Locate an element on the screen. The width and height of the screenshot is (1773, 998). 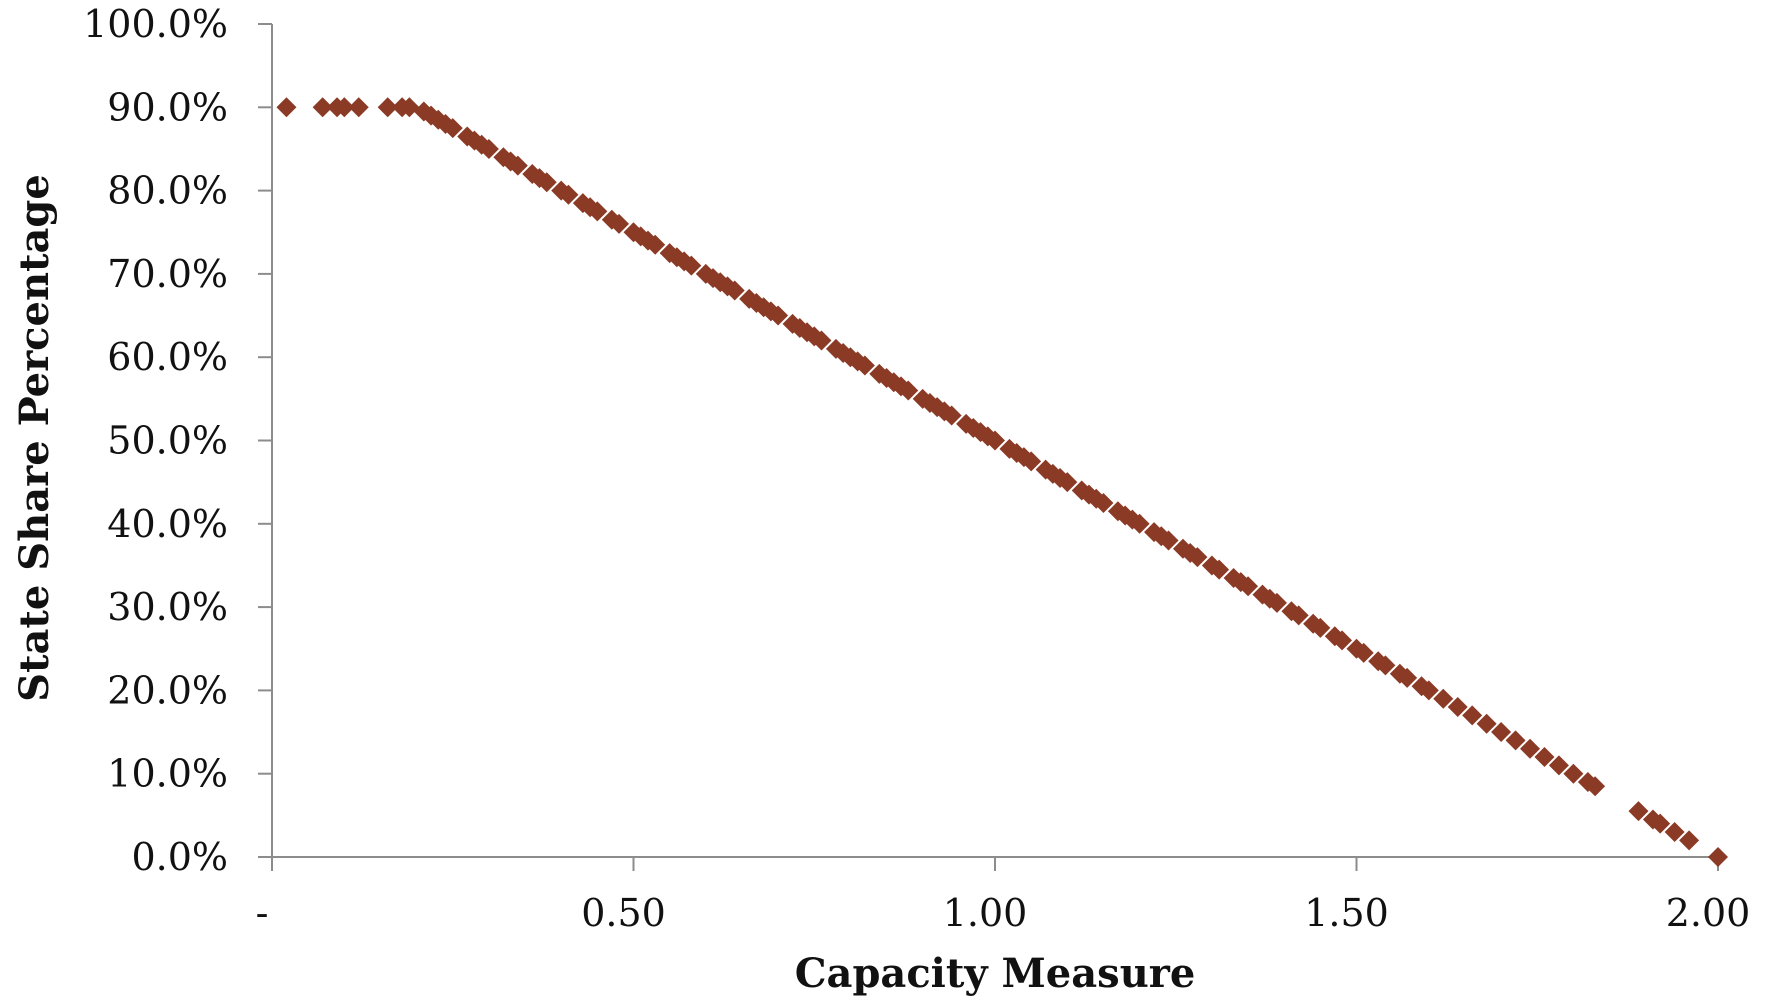
y-tick-label: 80.0% is located at coordinates (167, 191).